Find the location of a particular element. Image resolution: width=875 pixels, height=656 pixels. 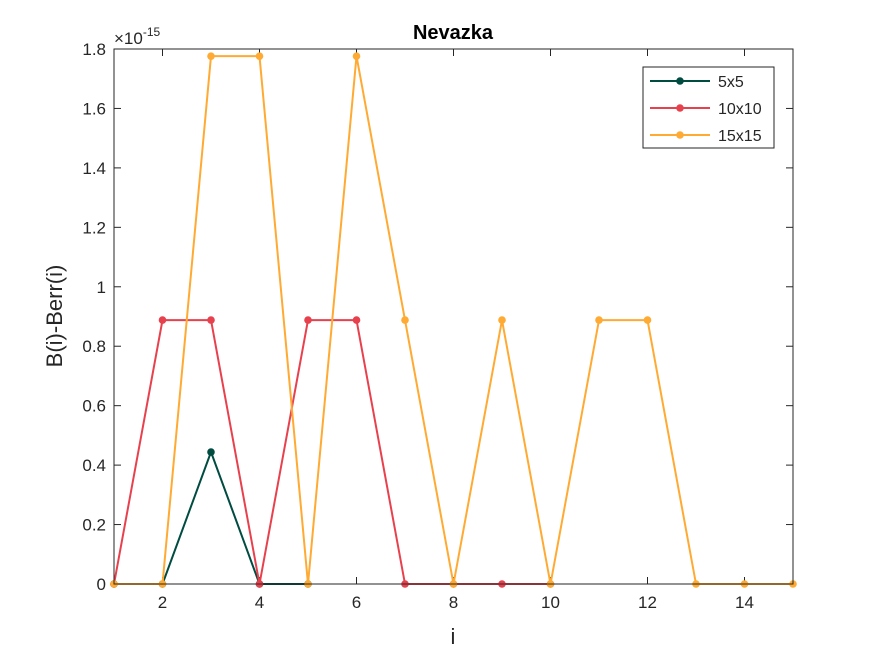

y-axis-label: B(i)-Berr(i) is located at coordinates (54, 316).